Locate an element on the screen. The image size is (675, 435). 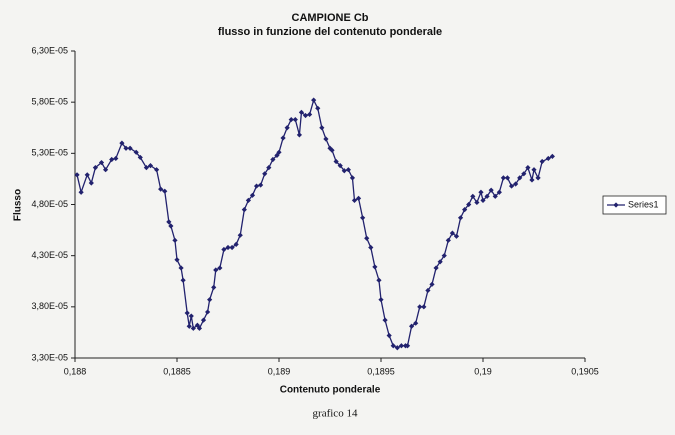
y-tick-label: 4,30E-05 is located at coordinates (49, 255).